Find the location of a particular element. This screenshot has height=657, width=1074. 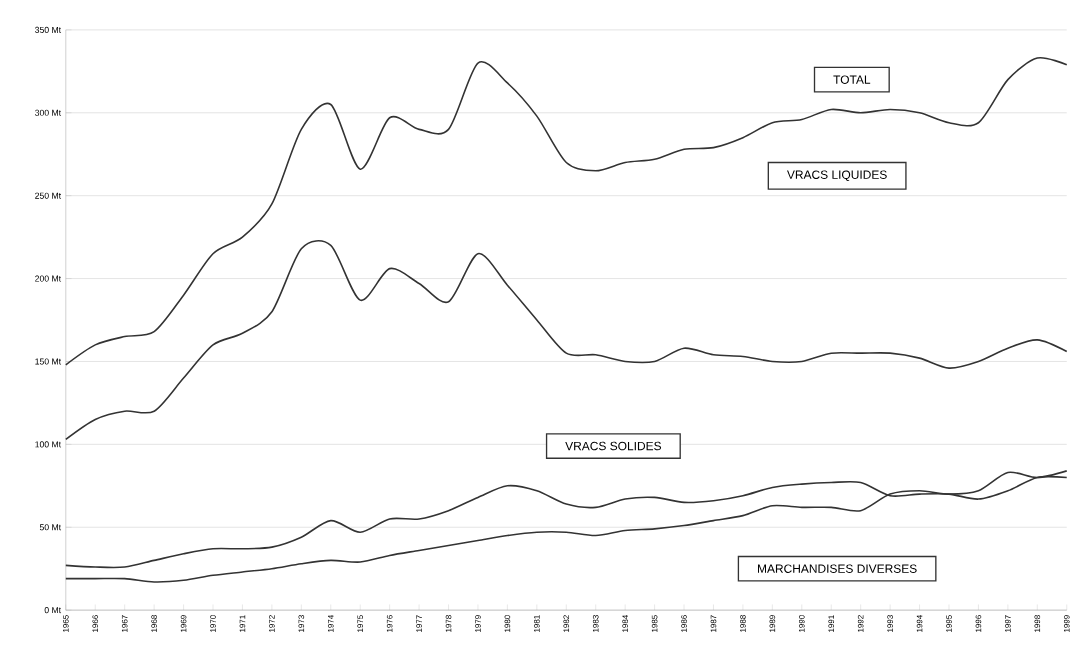

text: VRACS SOLIDES is located at coordinates (613, 446).